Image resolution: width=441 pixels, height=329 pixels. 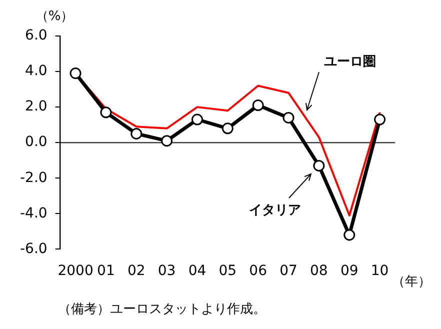 I want to click on y-tick-label: -4.0, so click(x=34, y=213).